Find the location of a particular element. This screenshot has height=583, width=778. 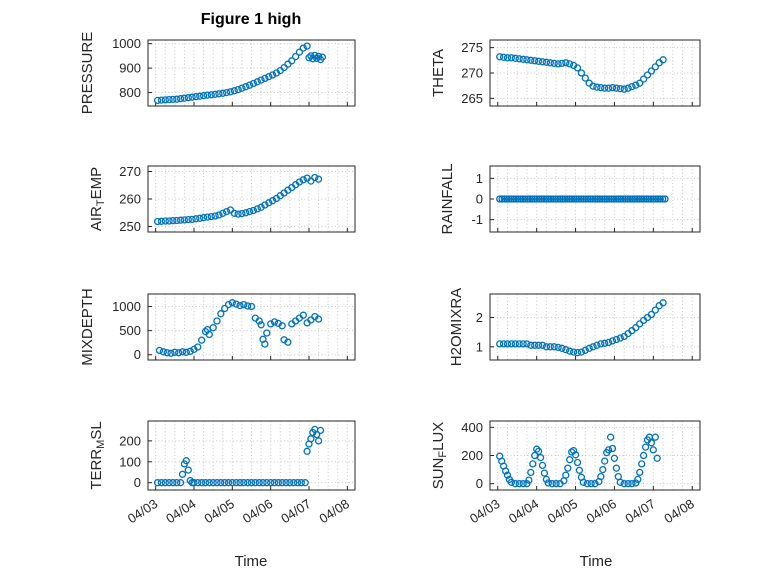

data-points-rainfall is located at coordinates (582, 199).